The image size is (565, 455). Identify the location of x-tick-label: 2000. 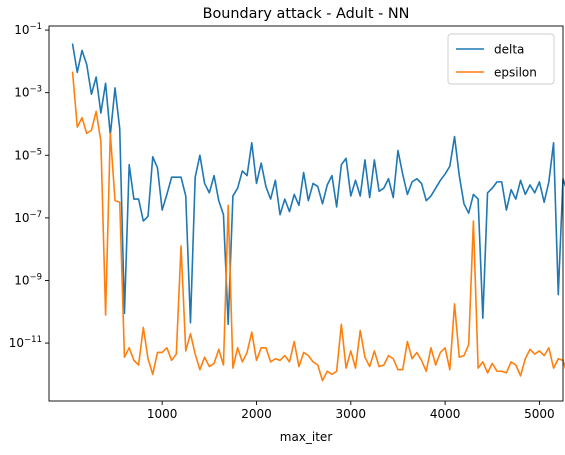
(256, 414).